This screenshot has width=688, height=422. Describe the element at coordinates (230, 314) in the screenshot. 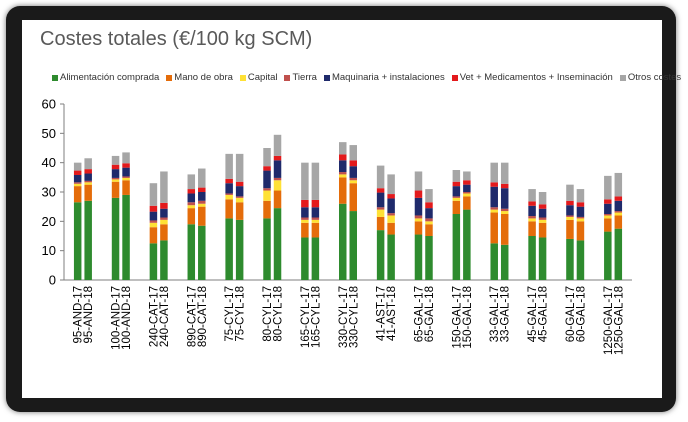

I see `x-tick-label: 75-CYL-17` at that location.